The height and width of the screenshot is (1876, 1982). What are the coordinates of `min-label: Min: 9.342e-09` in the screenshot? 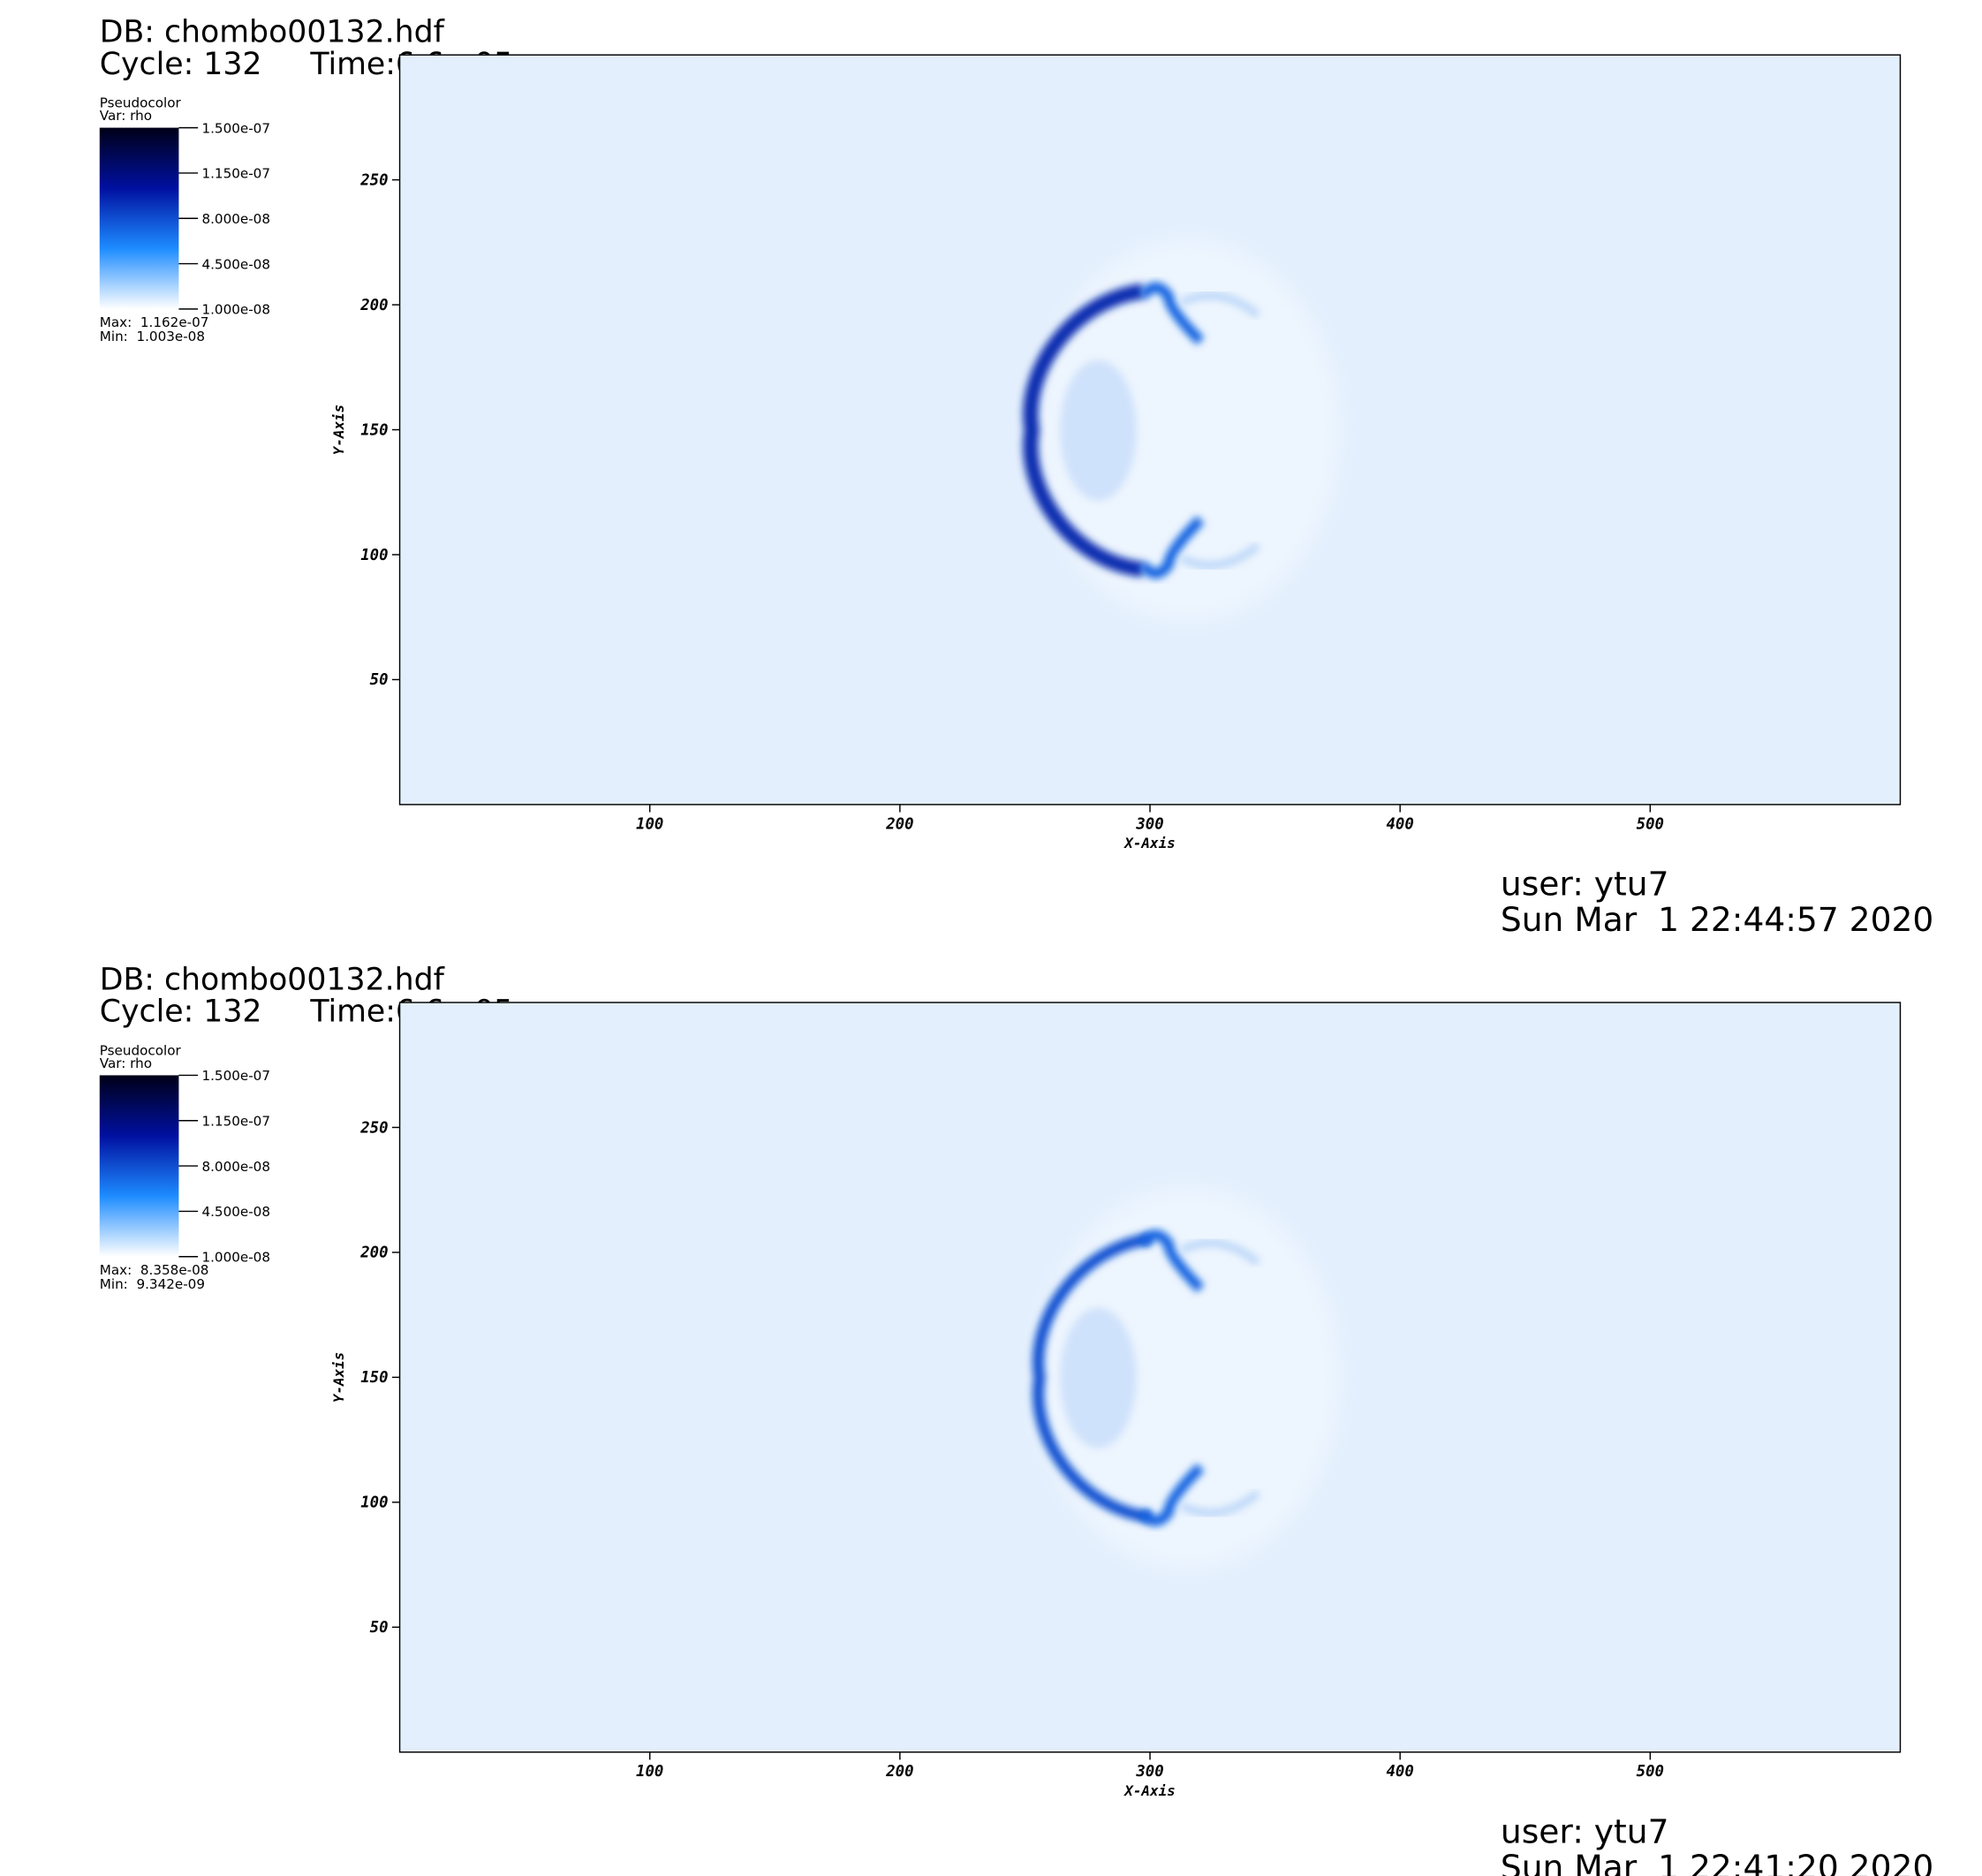 It's located at (153, 1284).